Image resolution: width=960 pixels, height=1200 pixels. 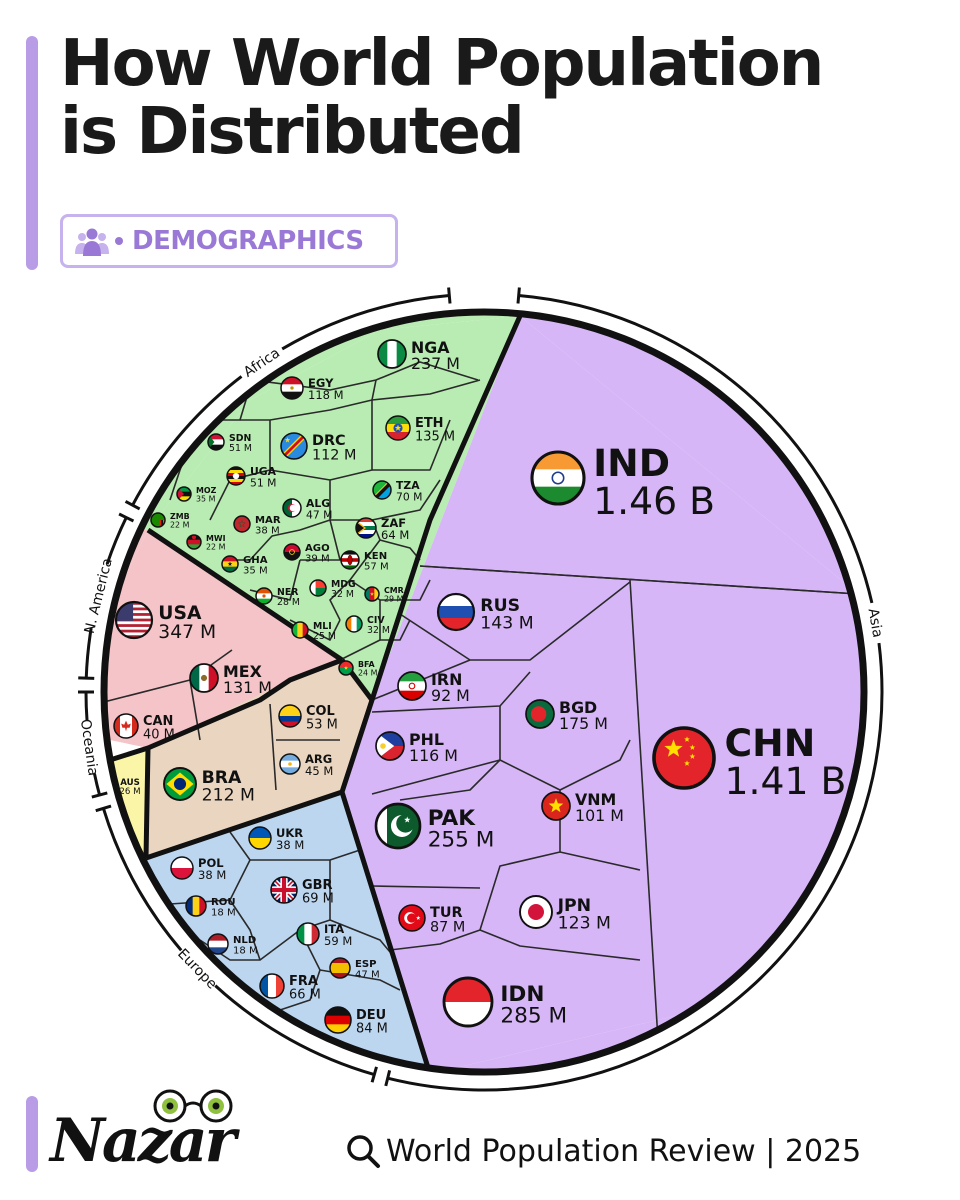 What do you see at coordinates (394, 599) in the screenshot?
I see `country-value: 29 M` at bounding box center [394, 599].